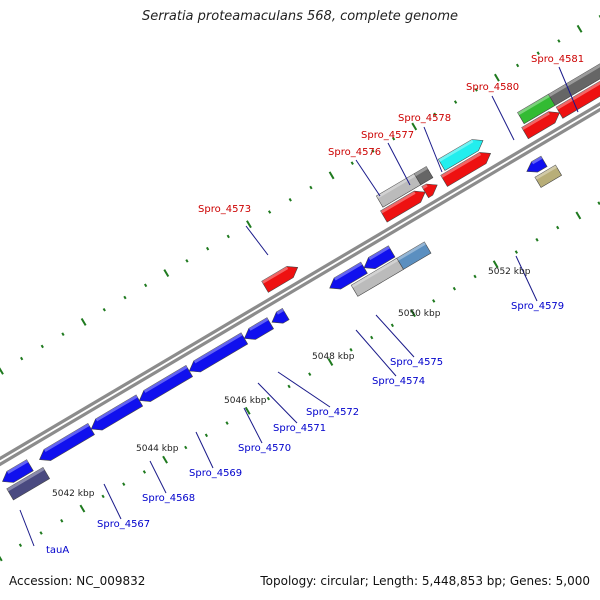 The height and width of the screenshot is (600, 600). Describe the element at coordinates (492, 87) in the screenshot. I see `gene-label: Spro_4580` at that location.